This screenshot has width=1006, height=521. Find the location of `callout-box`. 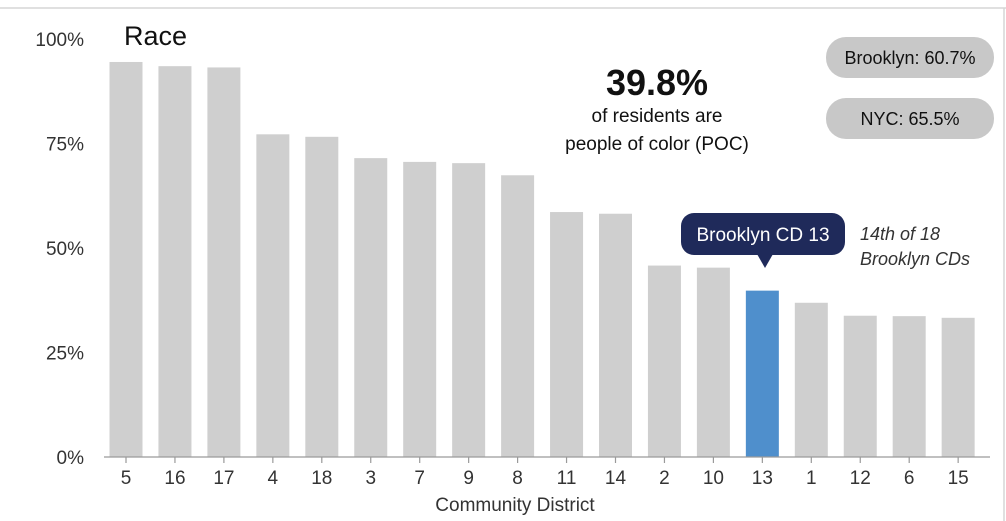

callout-box is located at coordinates (763, 234).